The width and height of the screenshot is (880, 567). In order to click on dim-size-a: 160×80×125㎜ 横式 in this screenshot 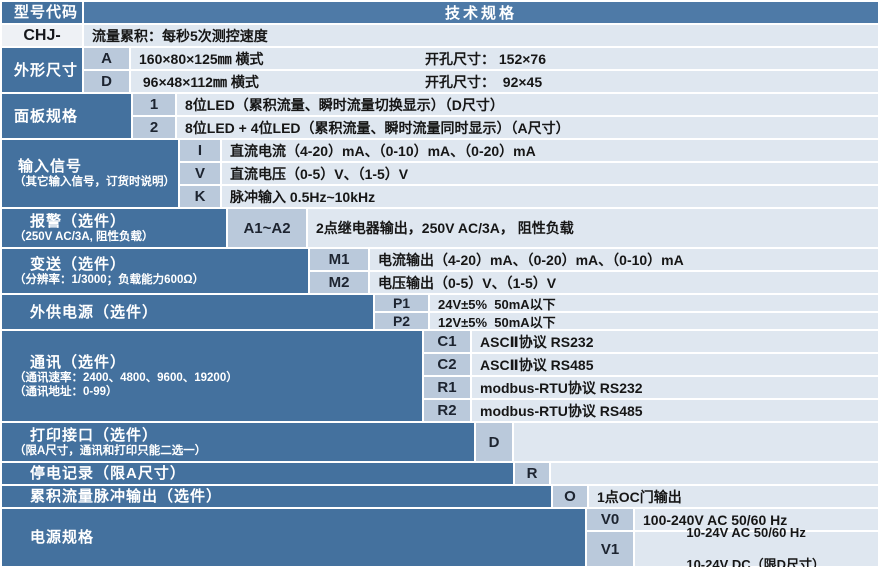, I will do `click(201, 58)`.